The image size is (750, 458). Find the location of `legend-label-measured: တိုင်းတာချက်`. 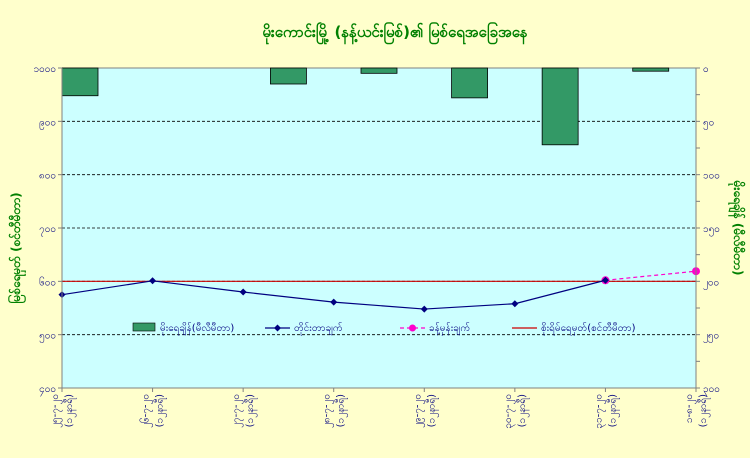

legend-label-measured: တိုင်းတာချက် is located at coordinates (318, 328).